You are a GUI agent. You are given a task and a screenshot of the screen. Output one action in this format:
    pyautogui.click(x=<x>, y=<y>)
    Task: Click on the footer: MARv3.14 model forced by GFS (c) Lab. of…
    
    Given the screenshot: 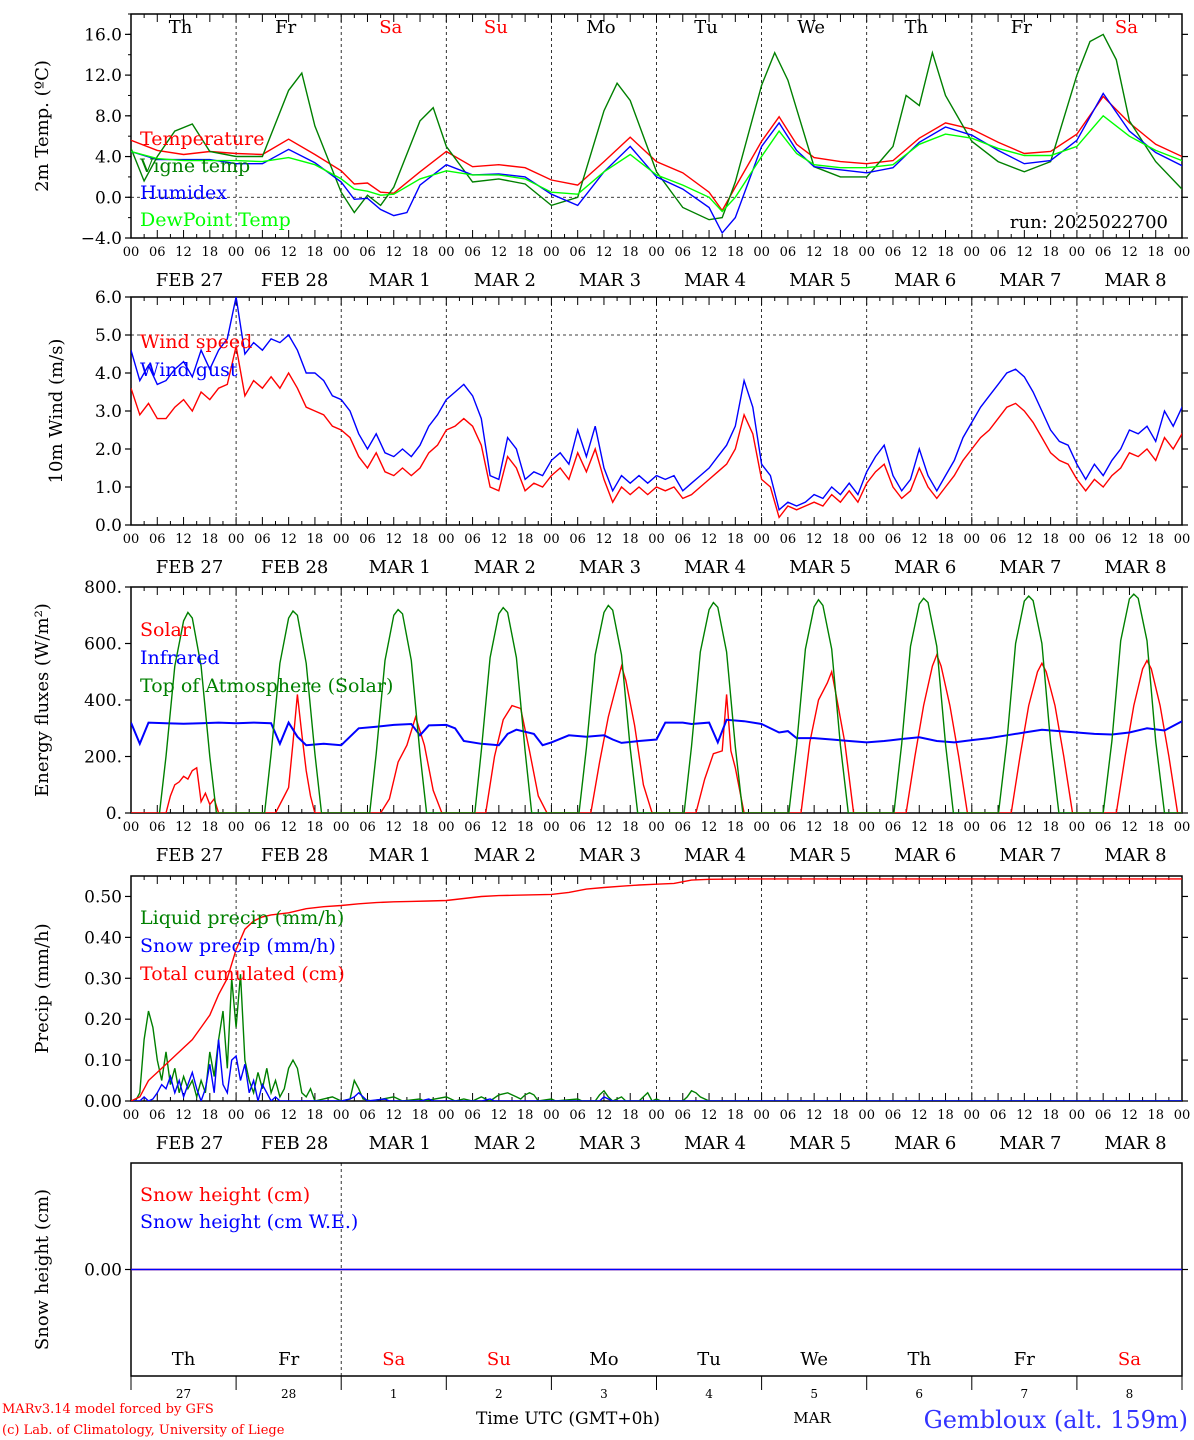 What is the action you would take?
    pyautogui.click(x=595, y=1420)
    